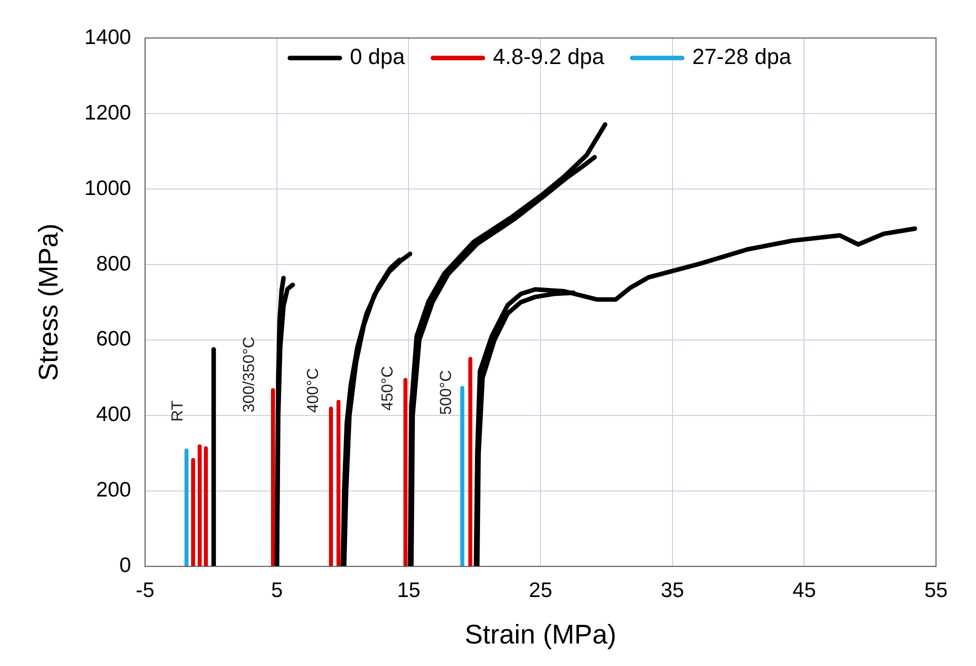  I want to click on annotation: 300/350°C, so click(249, 374).